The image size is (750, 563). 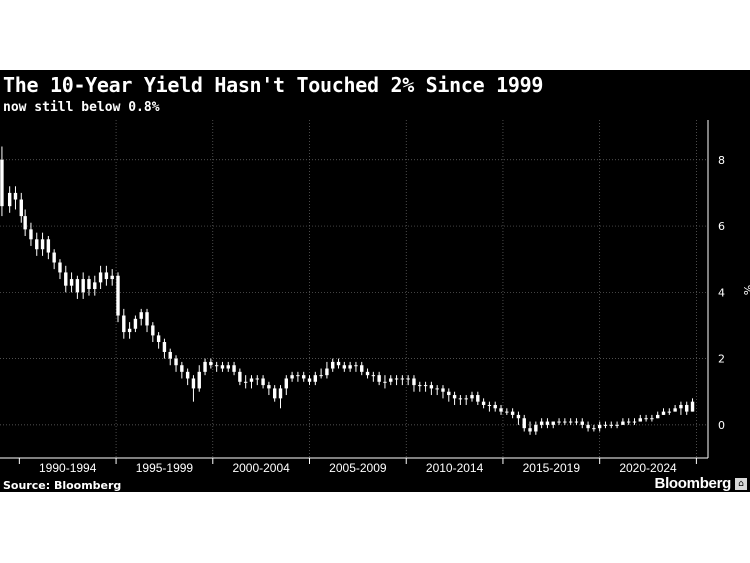 I want to click on x-period-label: 1990-1994, so click(x=68, y=468).